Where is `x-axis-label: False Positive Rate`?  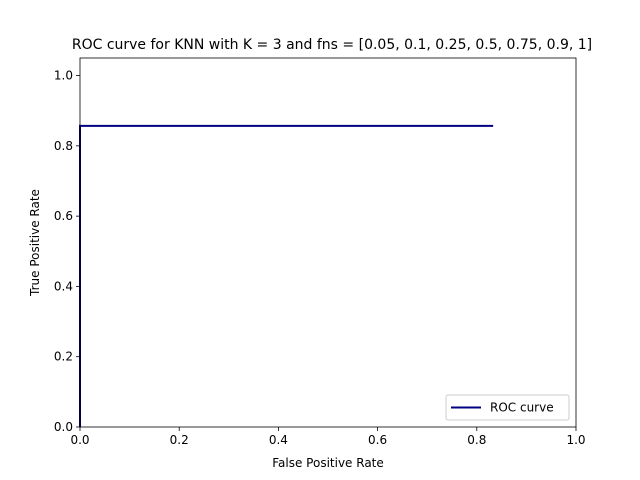
x-axis-label: False Positive Rate is located at coordinates (328, 463).